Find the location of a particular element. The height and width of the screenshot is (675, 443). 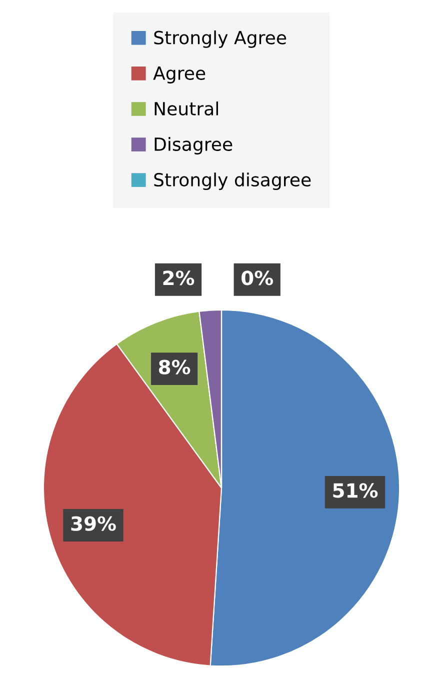

data-label: 39% is located at coordinates (93, 523).